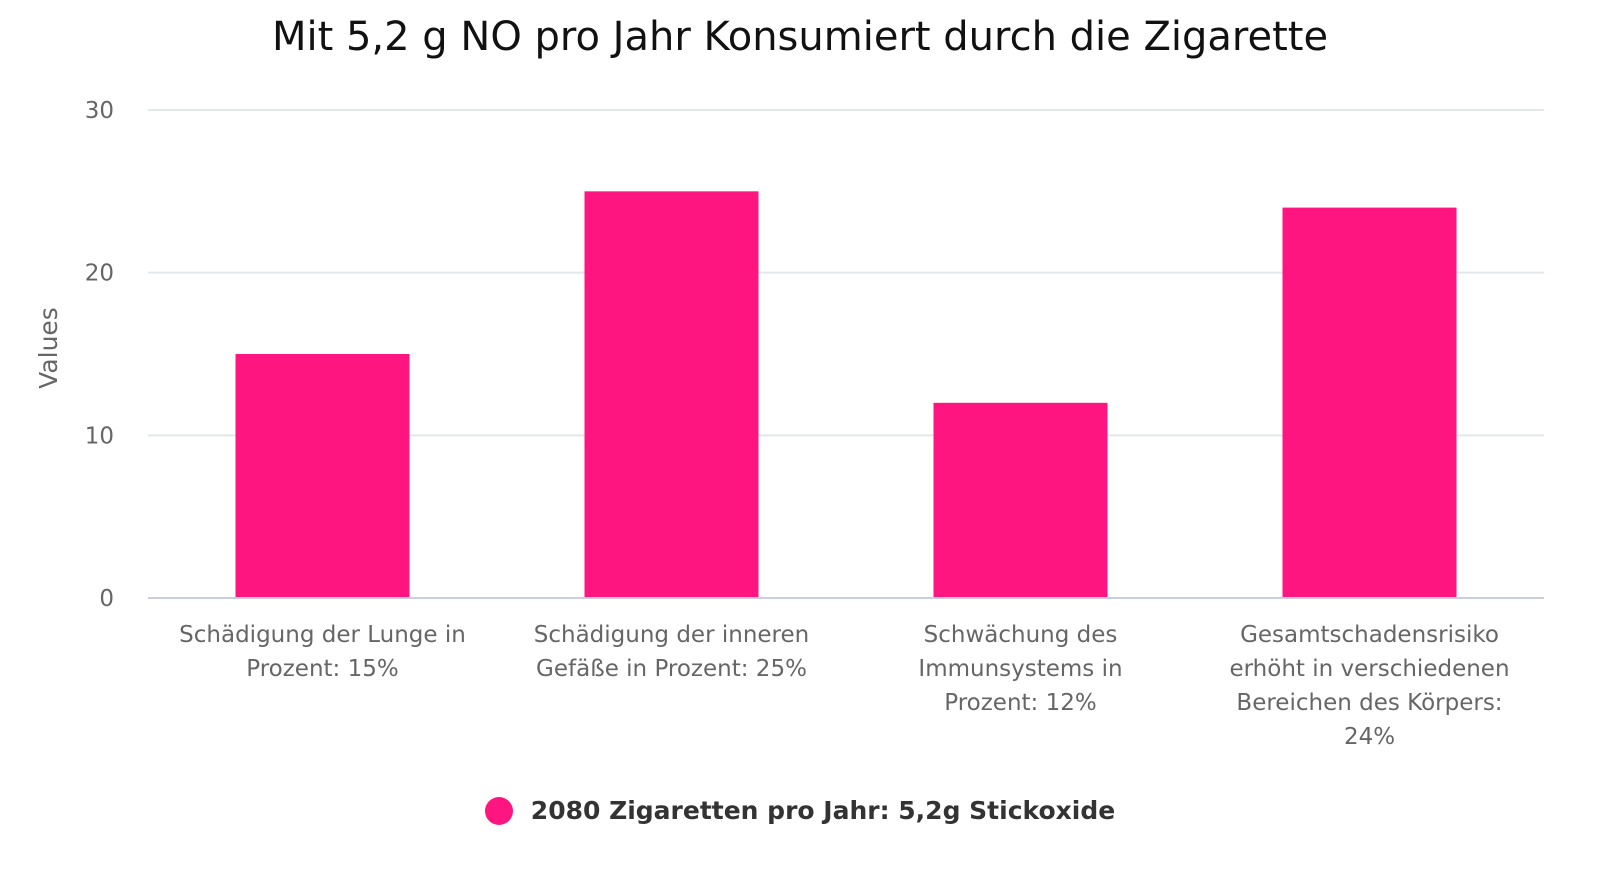  Describe the element at coordinates (99, 436) in the screenshot. I see `y-tick-label: 10` at that location.